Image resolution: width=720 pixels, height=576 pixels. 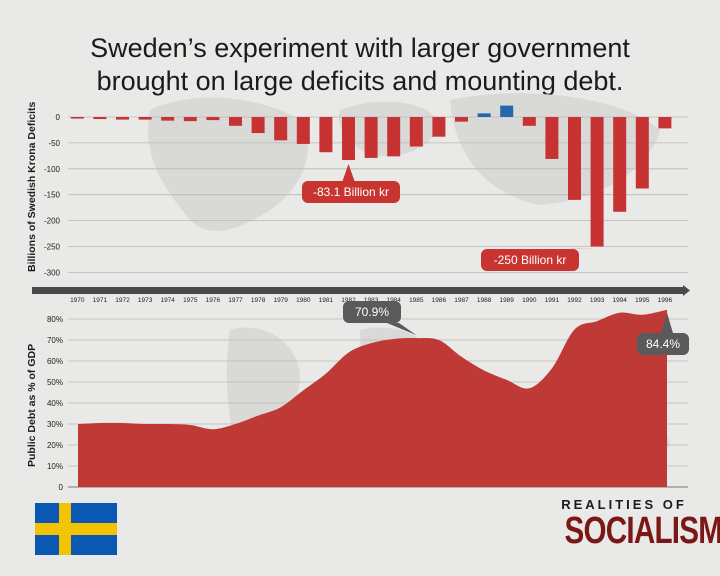 I want to click on debt-y-ticks: 0 10% 20% 30% 40% 50% 60% 70% 80%, so click(x=55, y=403).